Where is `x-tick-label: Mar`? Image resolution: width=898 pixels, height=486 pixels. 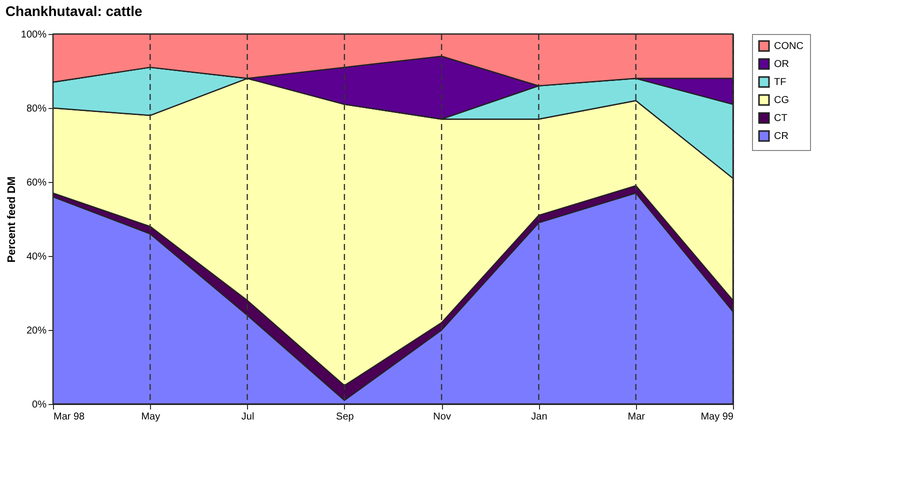 x-tick-label: Mar is located at coordinates (637, 417).